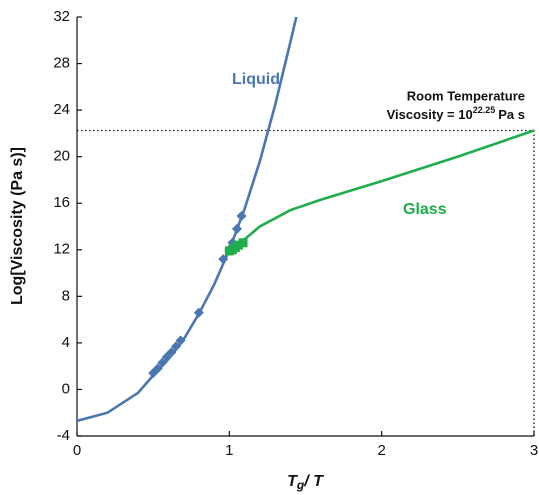  What do you see at coordinates (61, 63) in the screenshot?
I see `y-tick-label: 28` at bounding box center [61, 63].